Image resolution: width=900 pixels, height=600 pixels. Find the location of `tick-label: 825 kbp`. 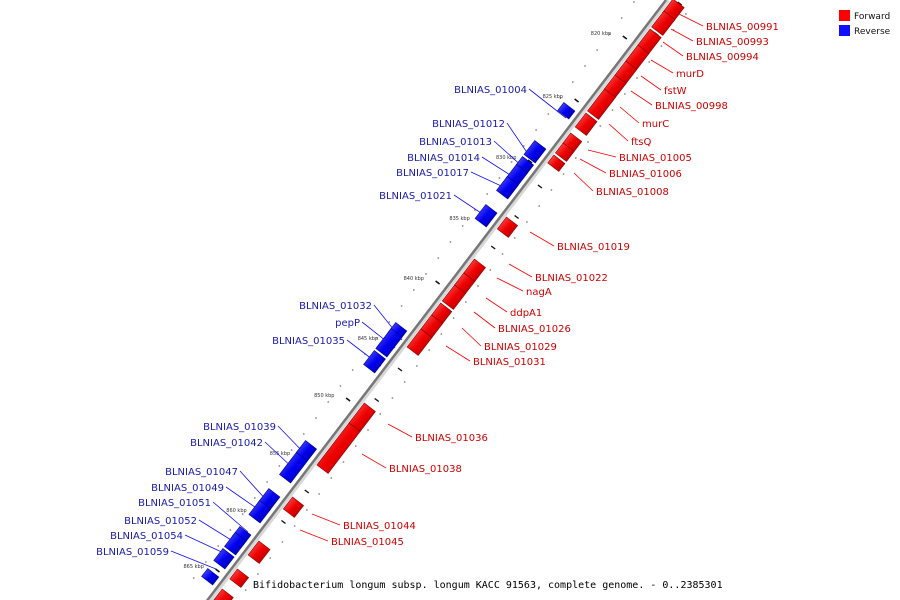

tick-label: 825 kbp is located at coordinates (553, 97).